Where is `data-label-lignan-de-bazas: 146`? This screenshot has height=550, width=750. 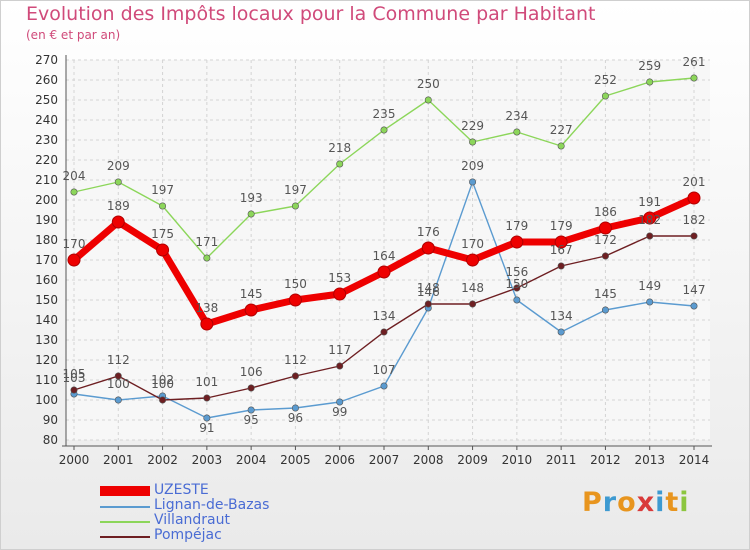
data-label-lignan-de-bazas: 146 is located at coordinates (428, 292).